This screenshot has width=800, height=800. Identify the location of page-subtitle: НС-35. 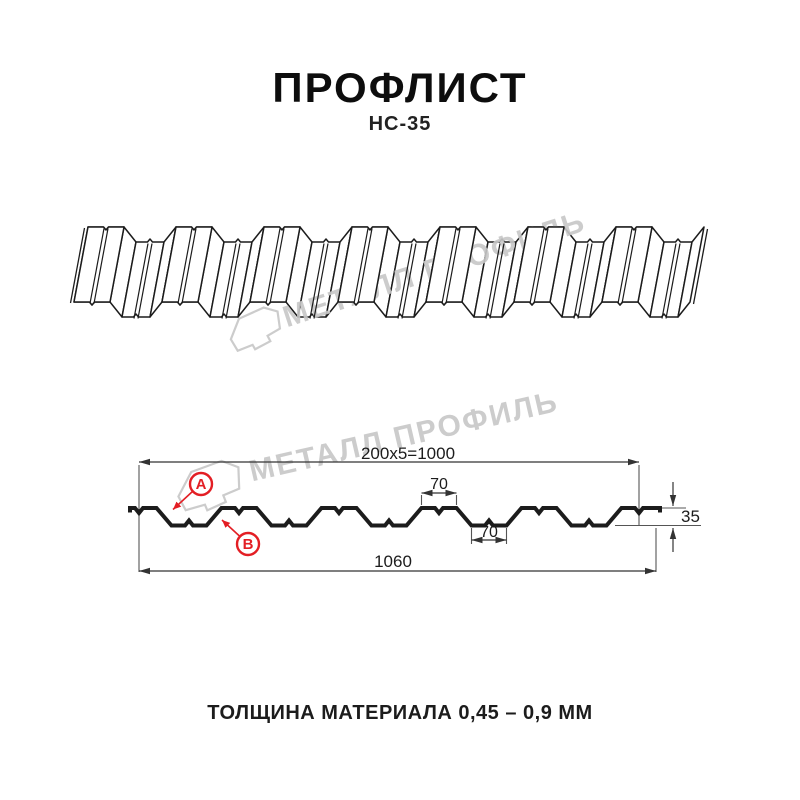
(400, 124).